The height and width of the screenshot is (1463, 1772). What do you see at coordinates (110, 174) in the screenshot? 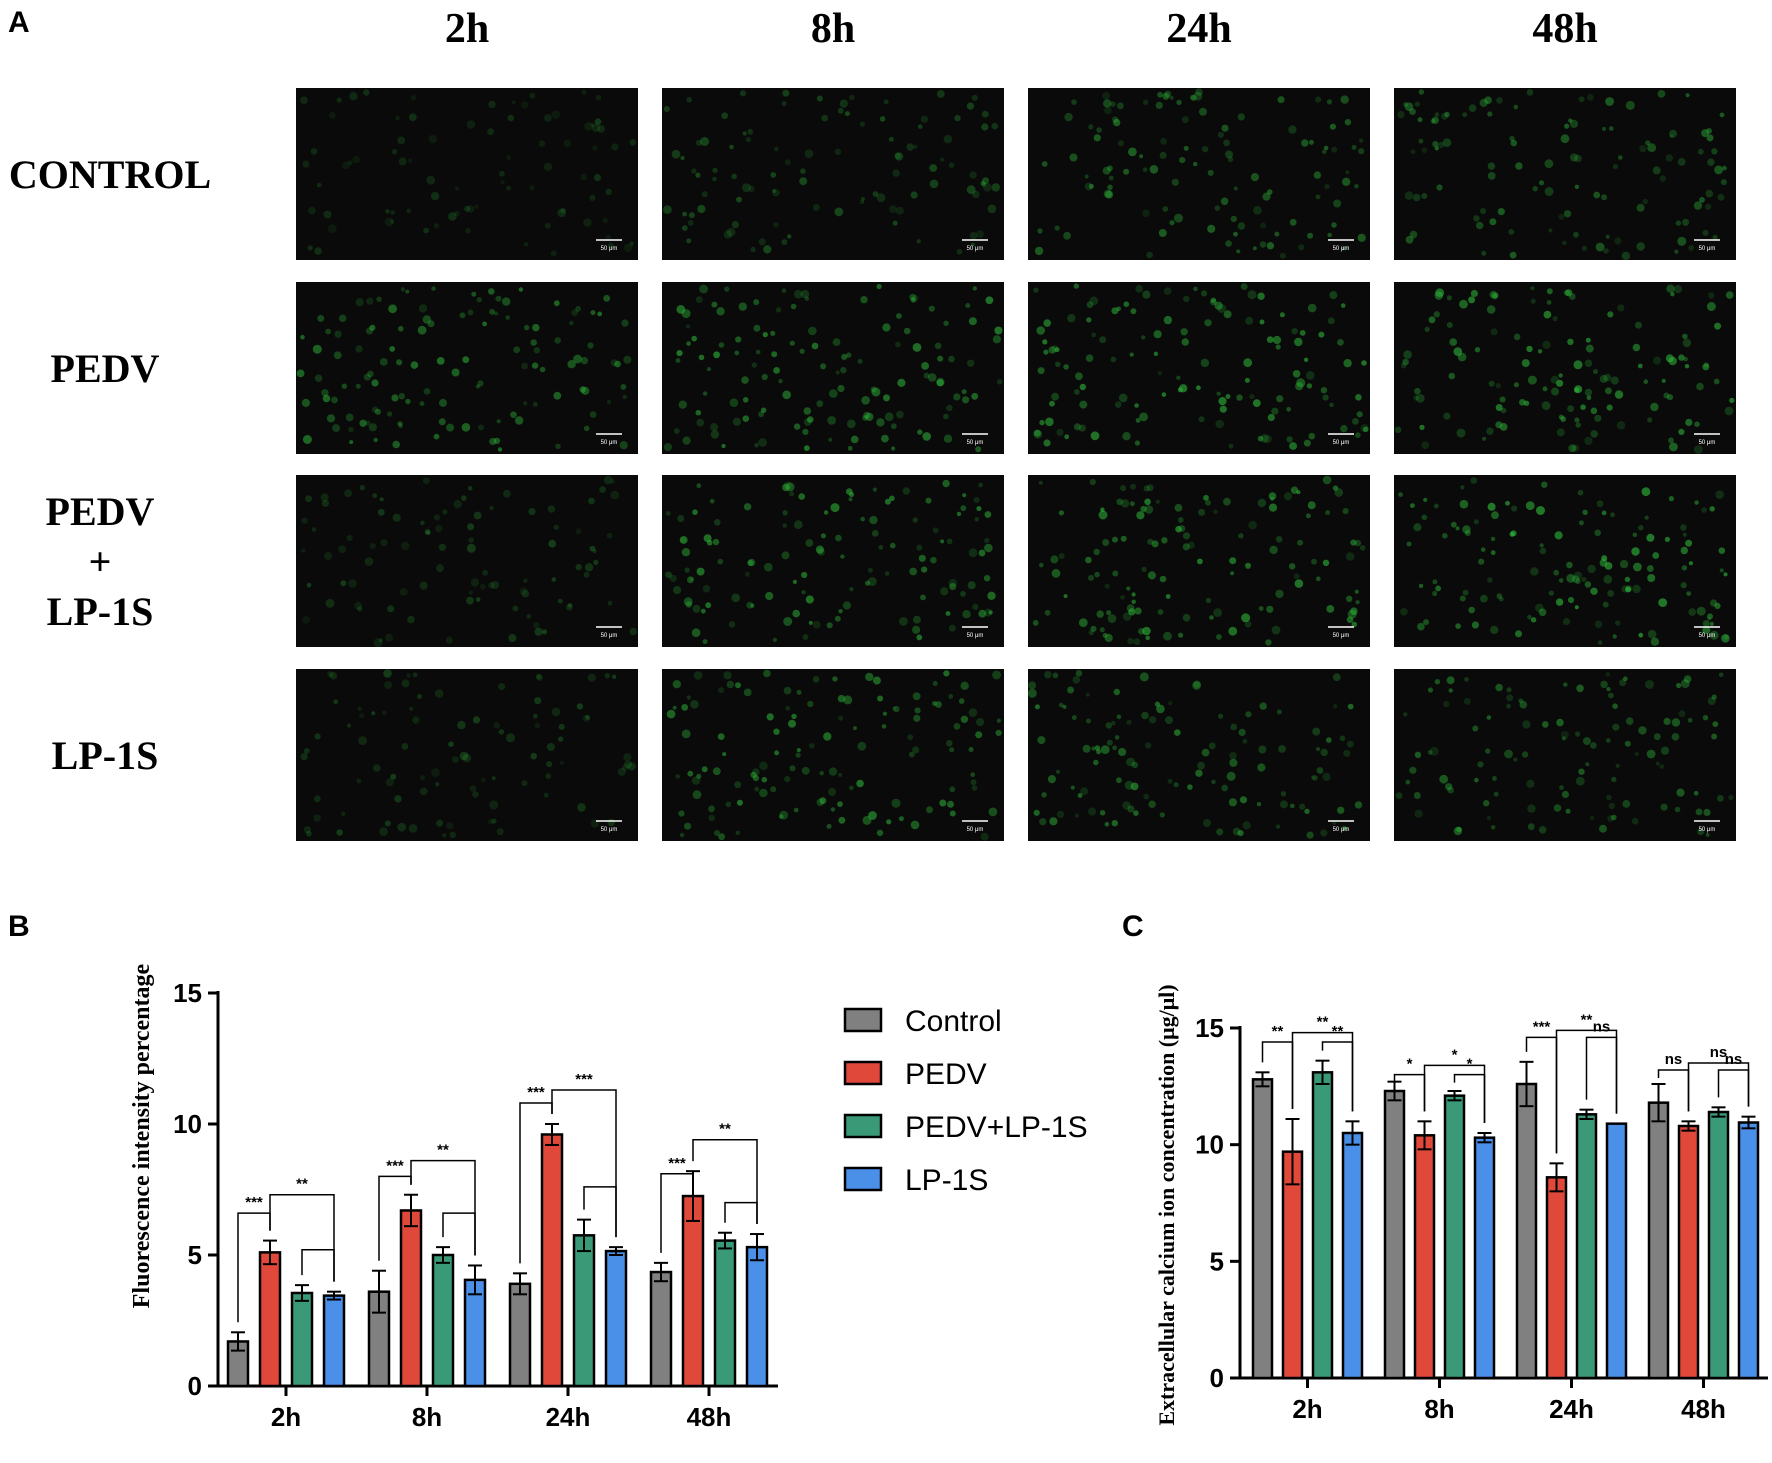
I see `row-header-line: CONTROL` at bounding box center [110, 174].